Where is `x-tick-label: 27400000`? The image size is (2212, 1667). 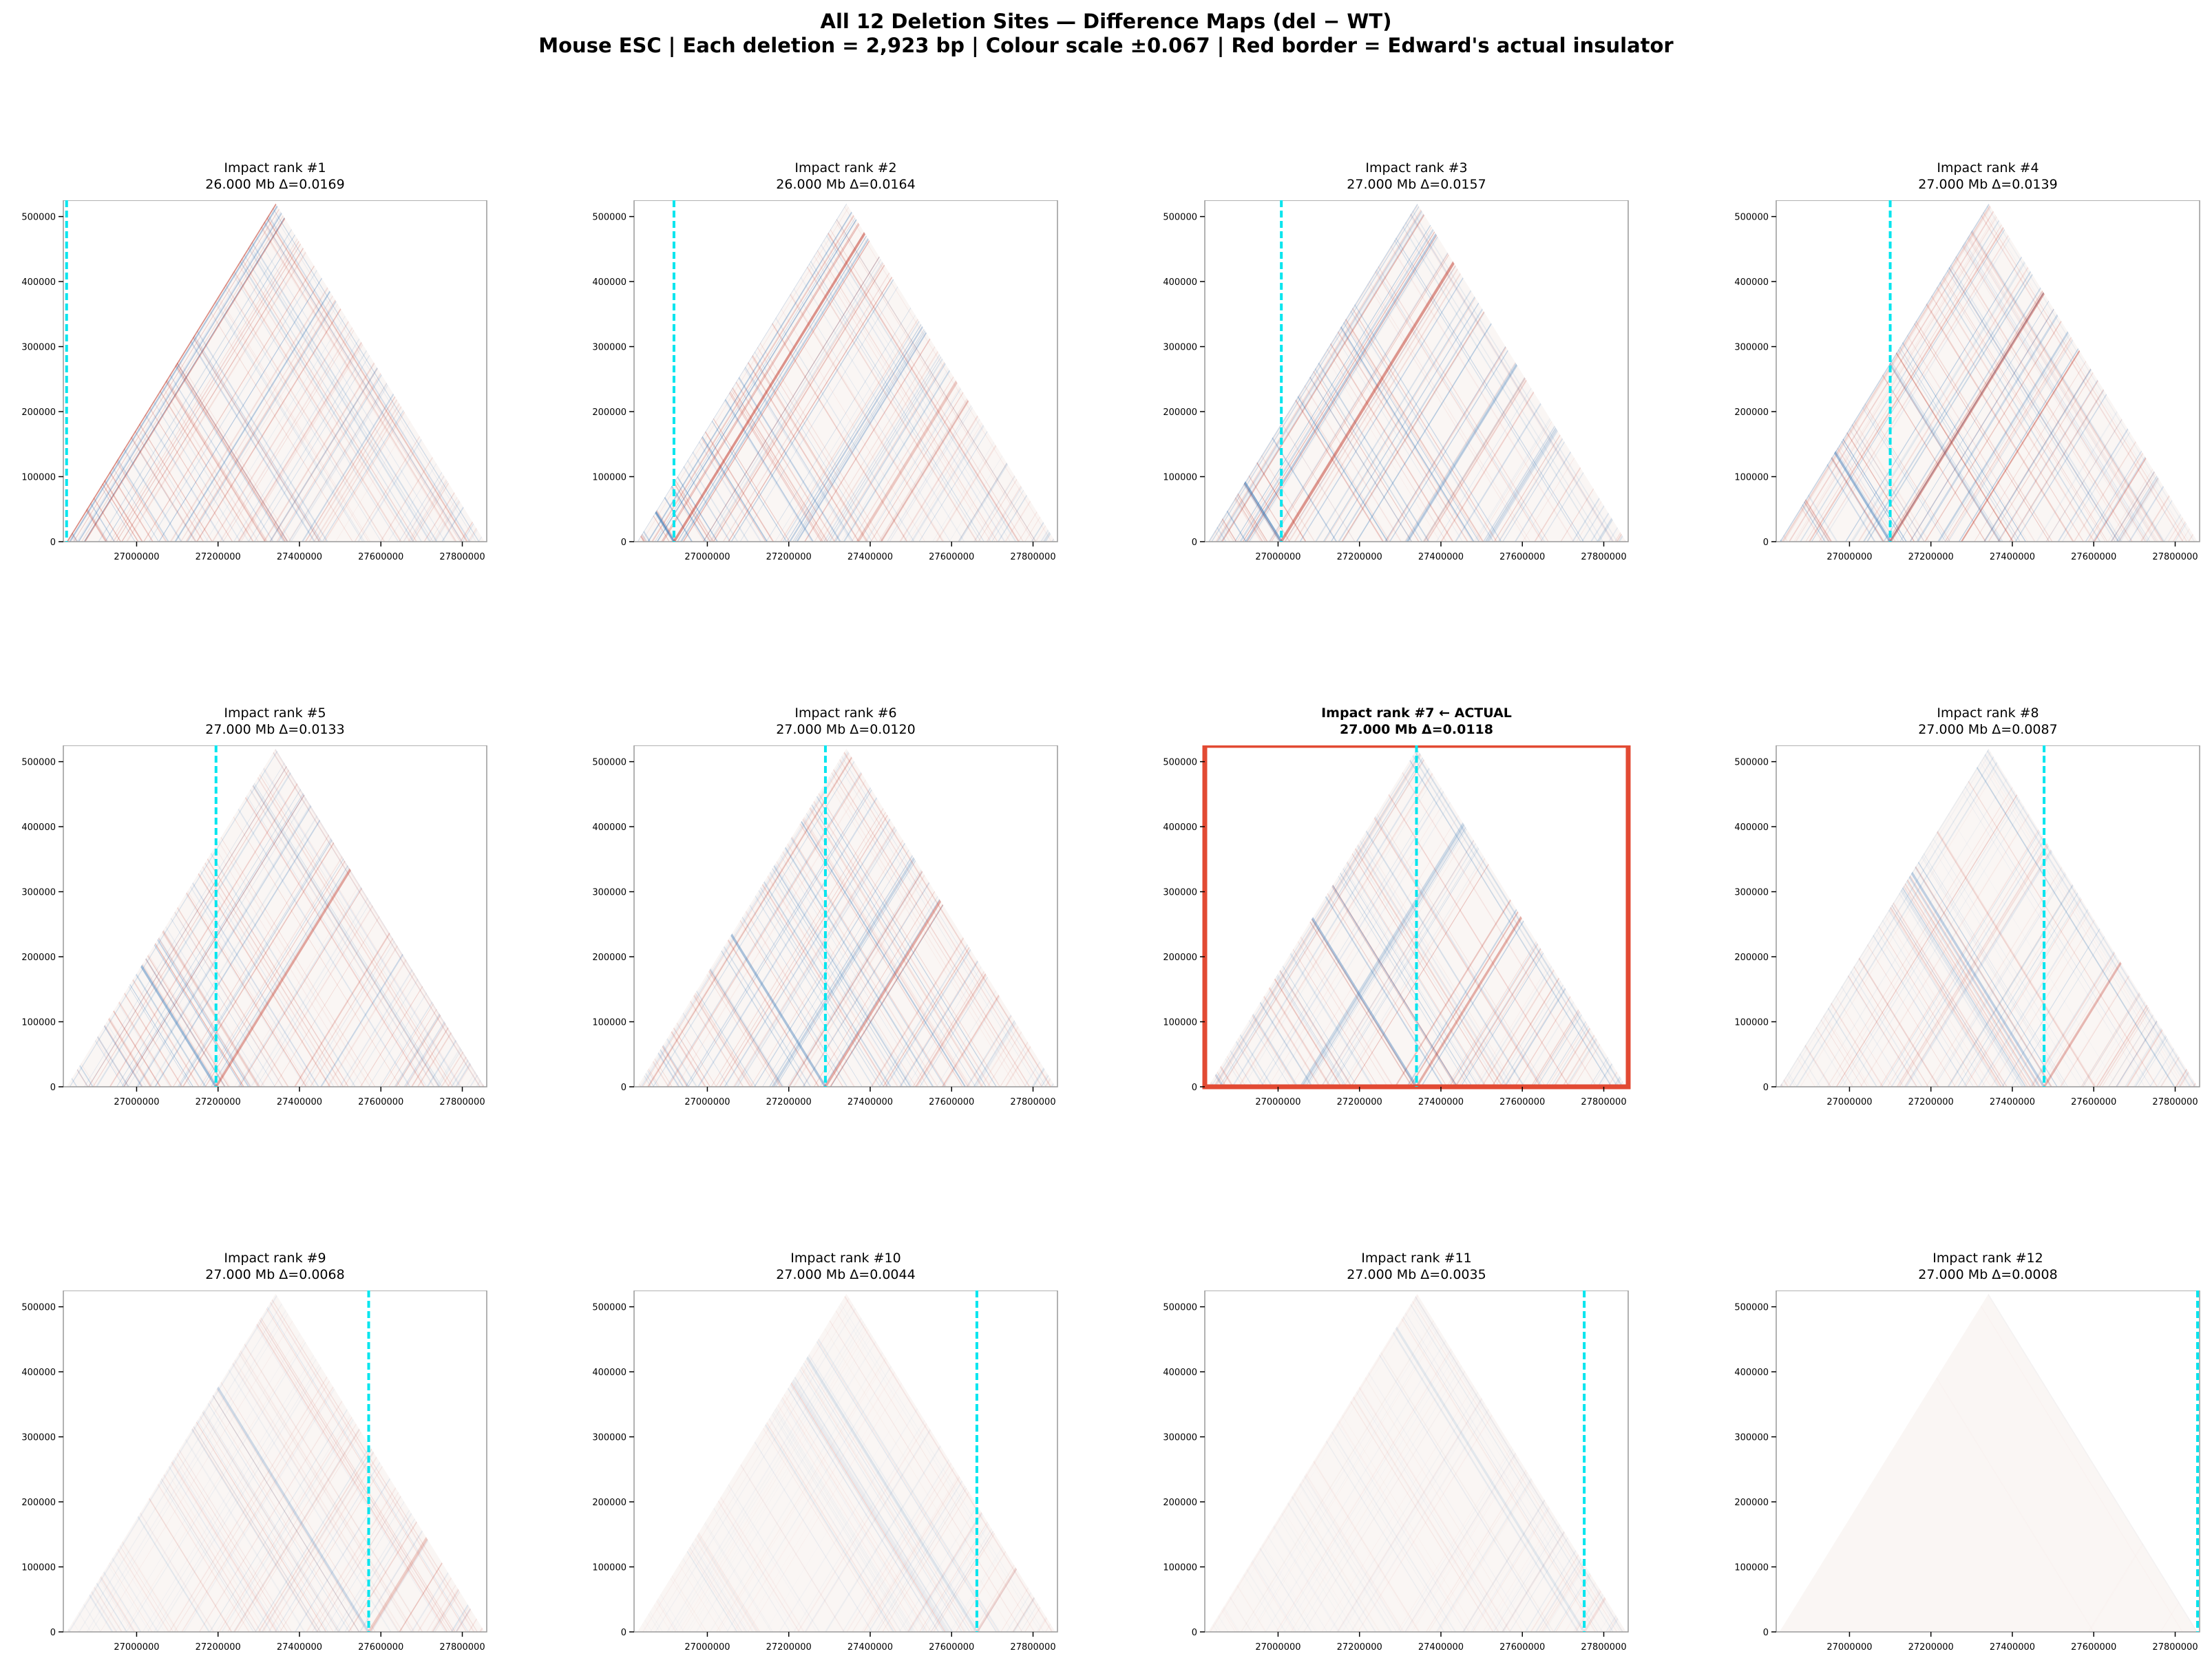
x-tick-label: 27400000 is located at coordinates (299, 557).